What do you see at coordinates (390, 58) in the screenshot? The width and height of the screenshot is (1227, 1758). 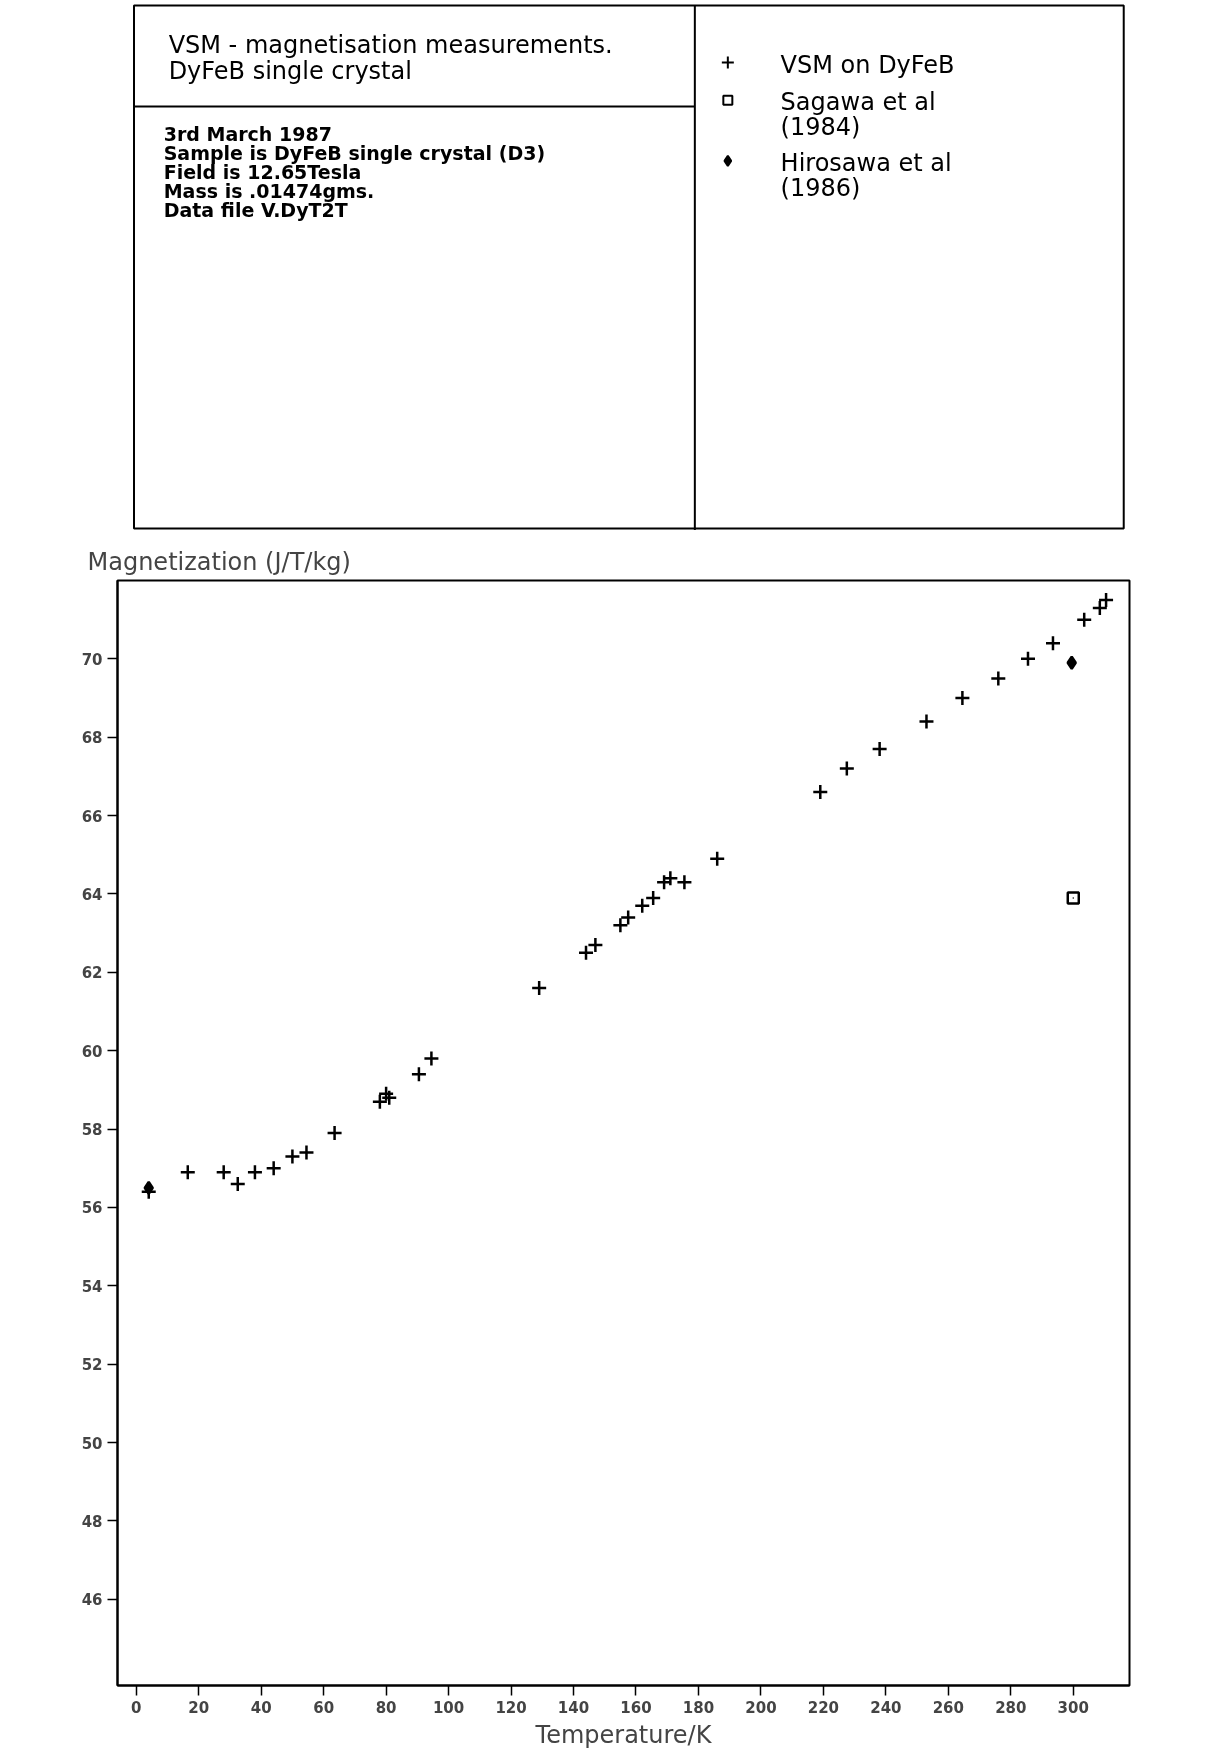 I see `chart-title: VSM - magnetisation measurements. DyFeB single crystal` at bounding box center [390, 58].